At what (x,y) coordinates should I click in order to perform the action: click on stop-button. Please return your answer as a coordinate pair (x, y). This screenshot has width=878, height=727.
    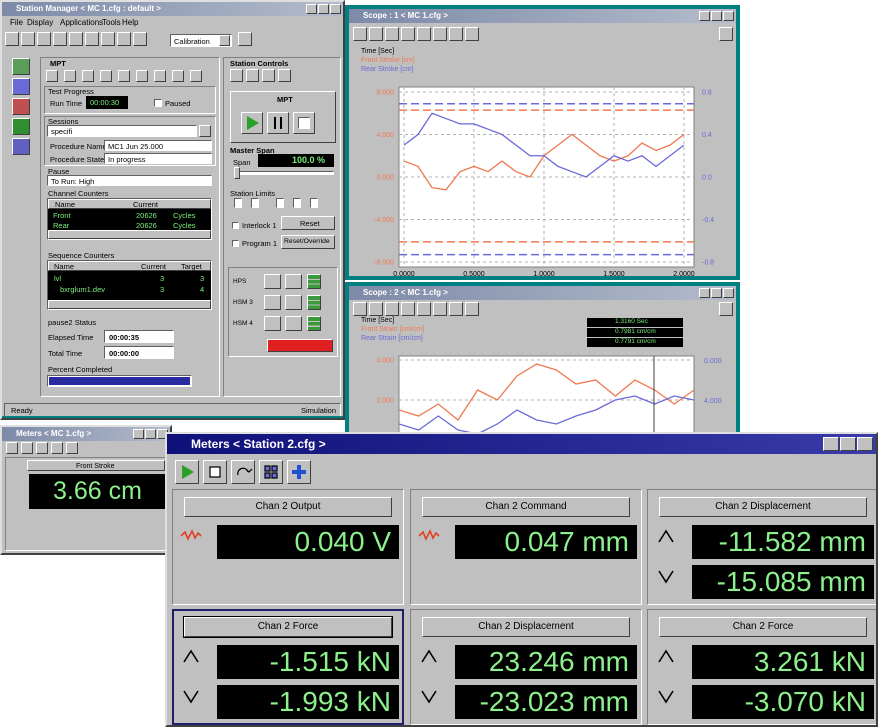
    Looking at the image, I should click on (215, 472).